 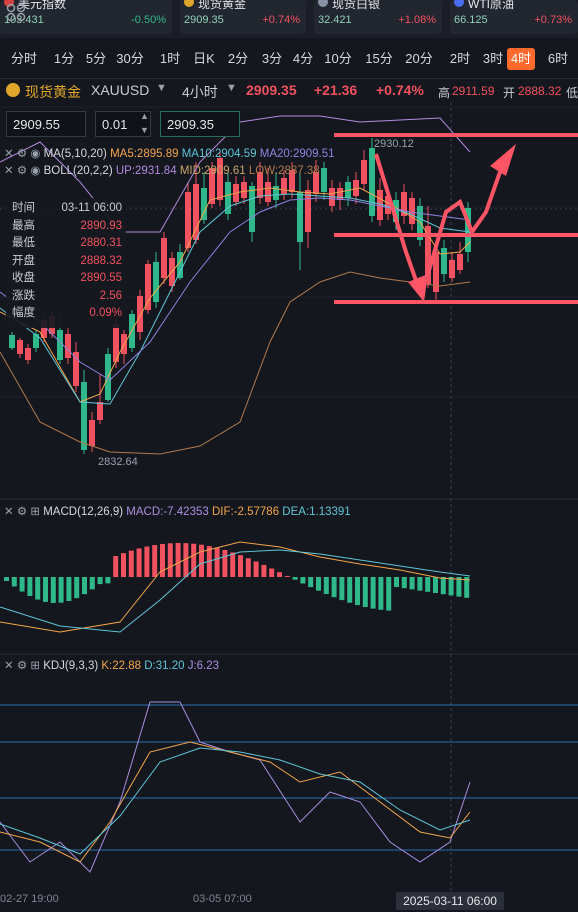 What do you see at coordinates (245, 512) in the screenshot?
I see `dif-value: DIF:-2.57786` at bounding box center [245, 512].